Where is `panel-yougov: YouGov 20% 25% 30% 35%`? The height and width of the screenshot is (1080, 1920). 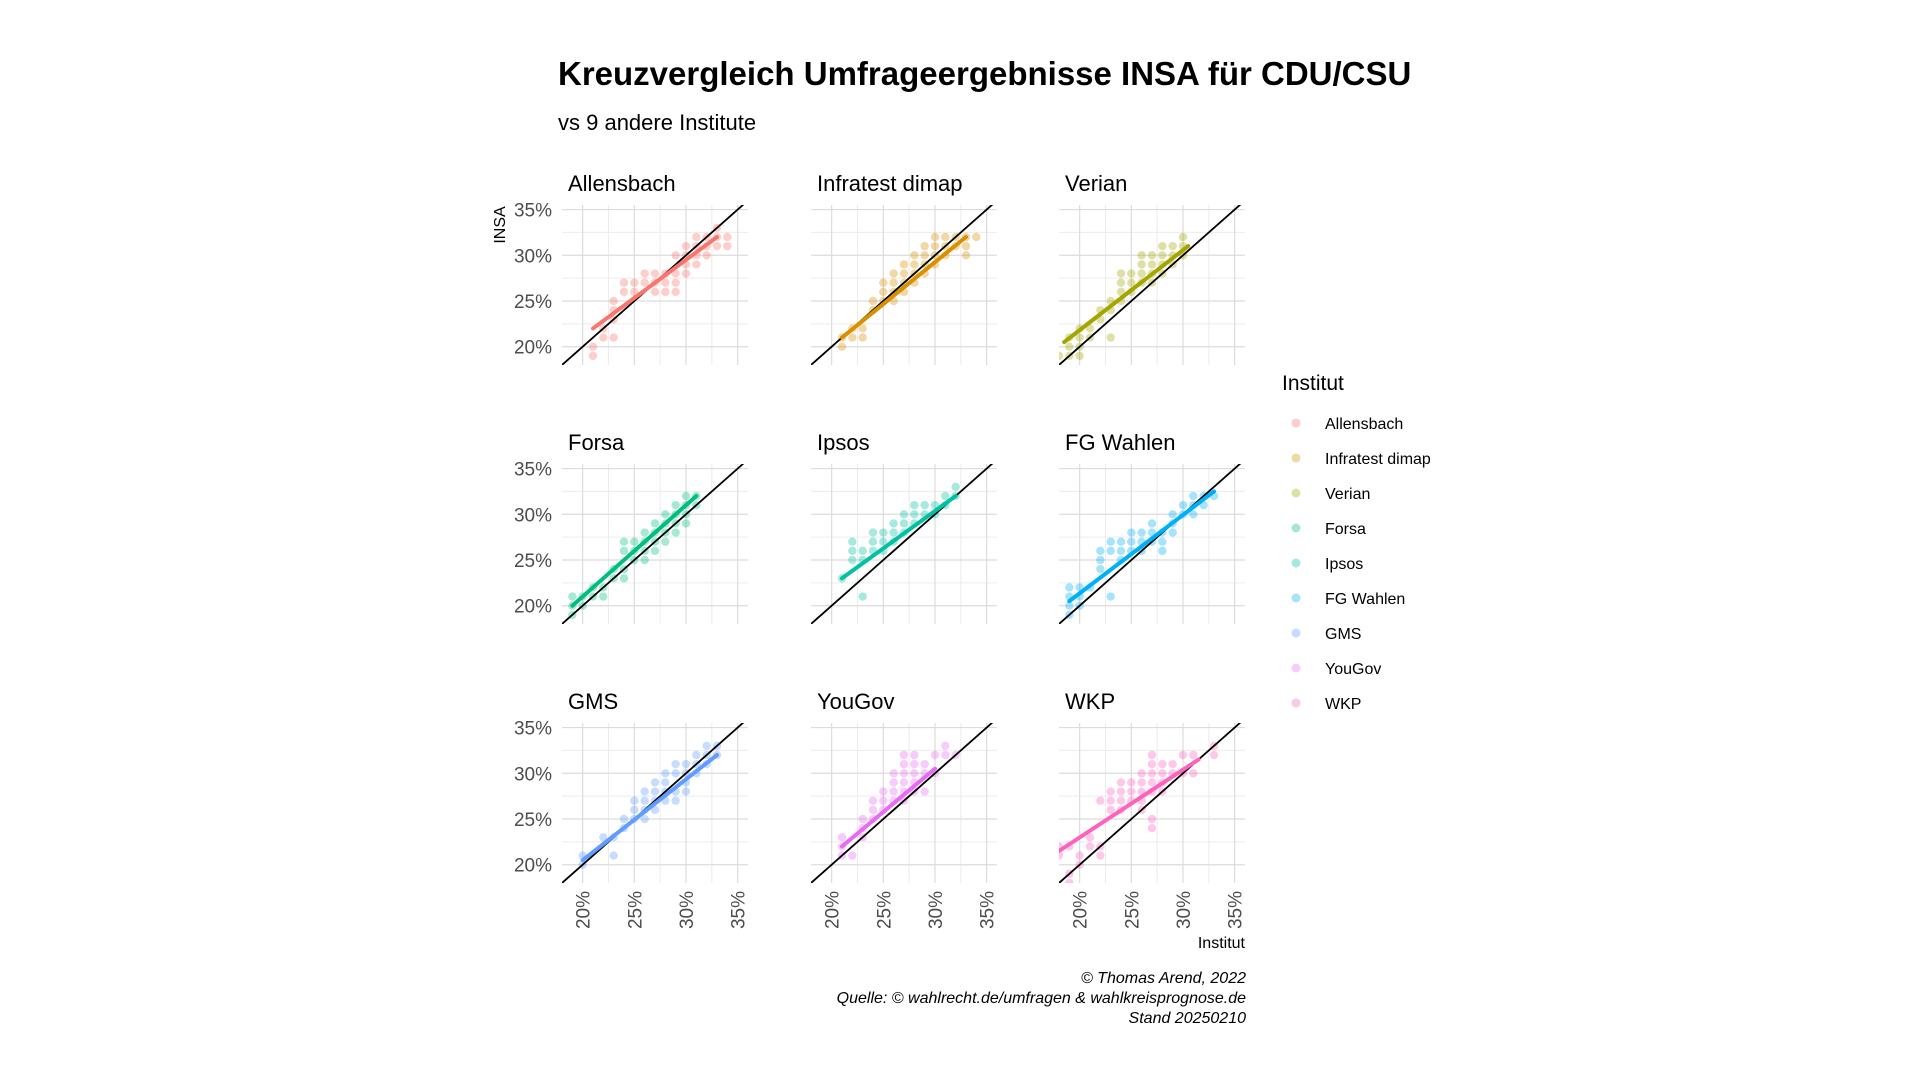
panel-yougov: YouGov 20% 25% 30% 35% is located at coordinates (905, 809).